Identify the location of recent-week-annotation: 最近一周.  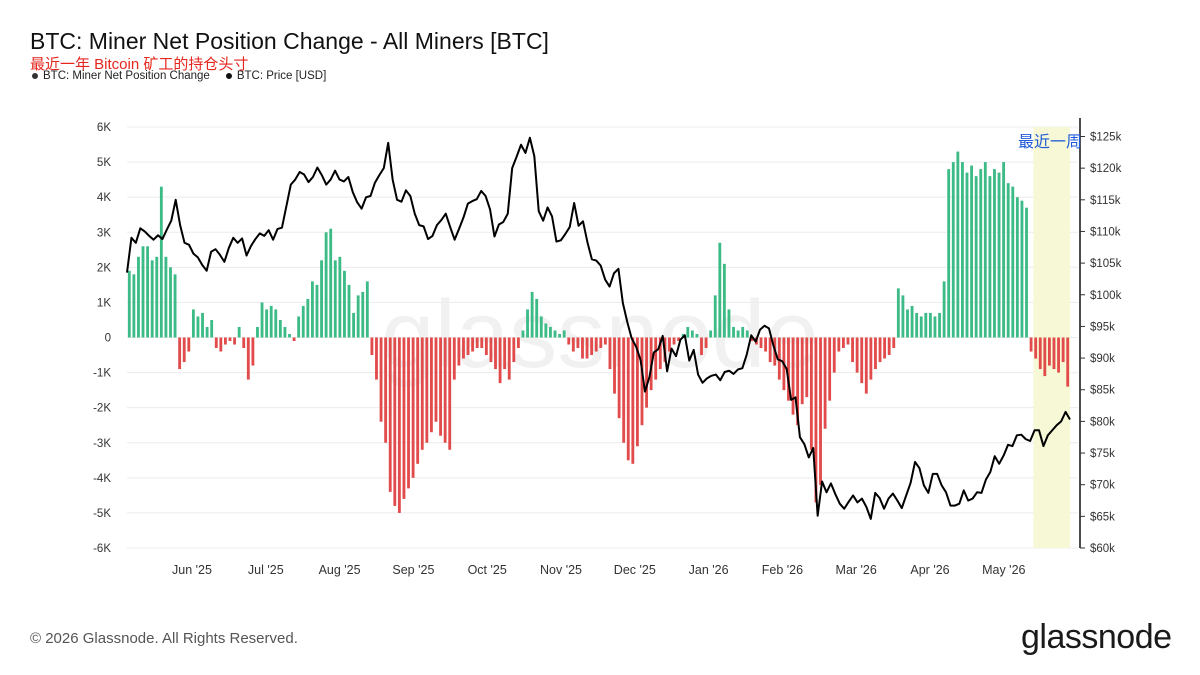
(1050, 142).